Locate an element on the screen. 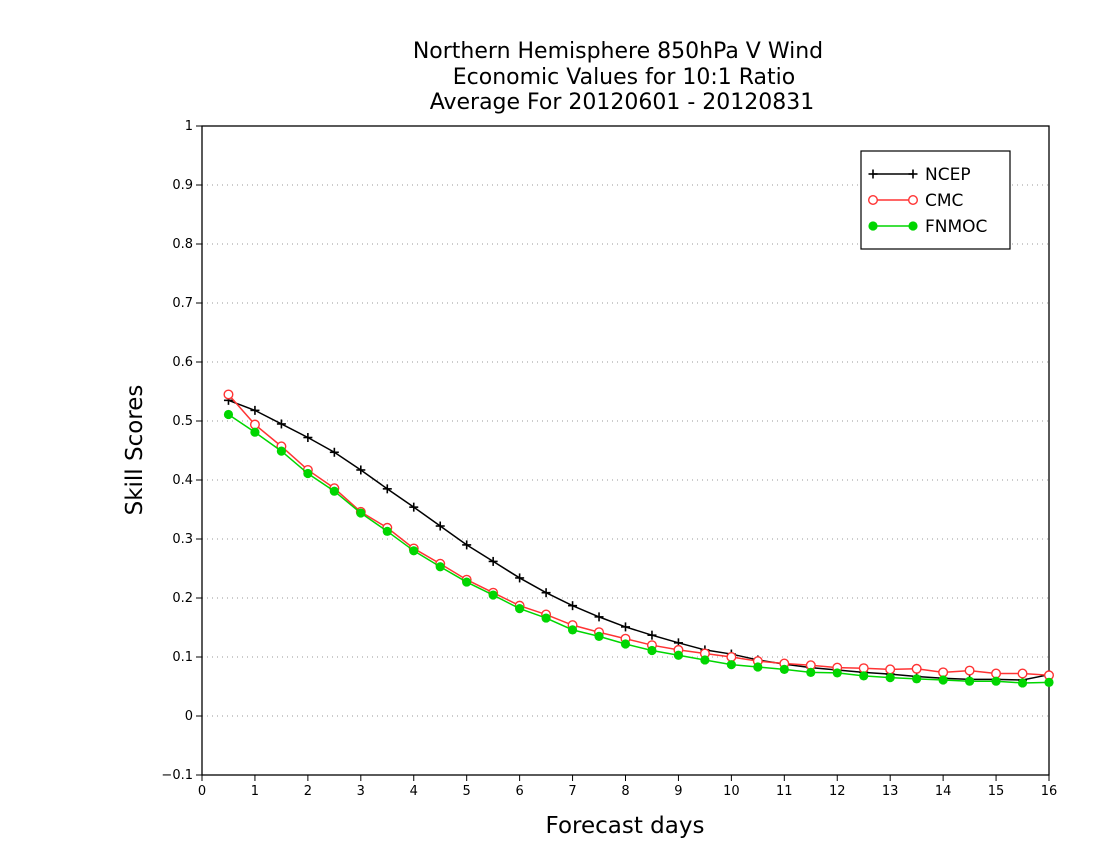 Image resolution: width=1100 pixels, height=850 pixels. y-tick-label: 0.9 is located at coordinates (182, 185).